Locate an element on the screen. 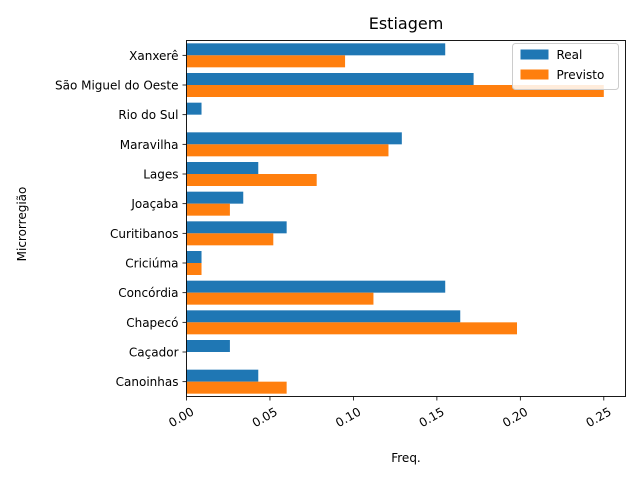 The image size is (640, 484). y-tick-label: Rio do Sul is located at coordinates (148, 115).